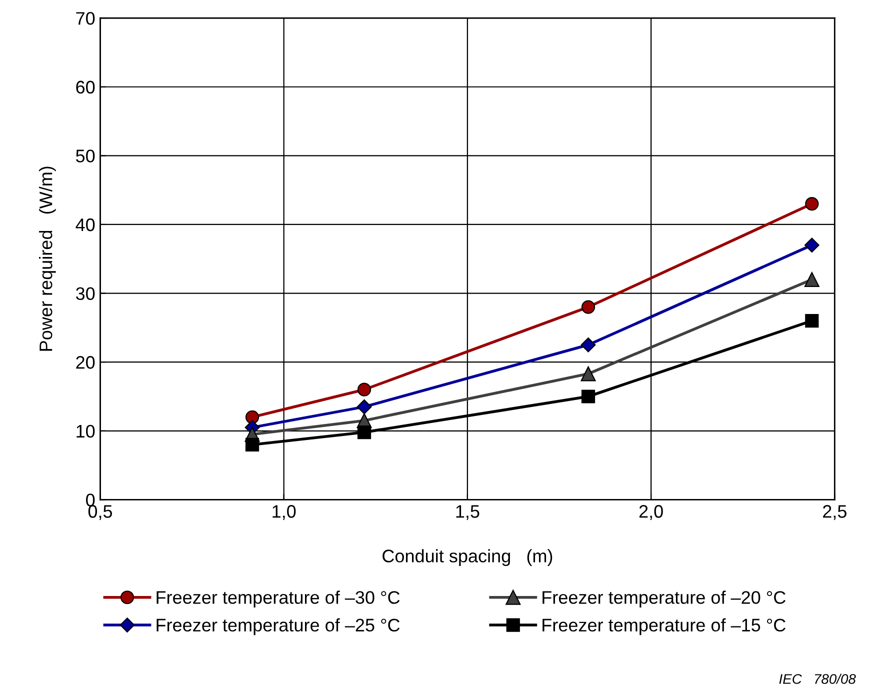 The image size is (887, 695). I want to click on x-tick-label: 0,5, so click(100, 512).